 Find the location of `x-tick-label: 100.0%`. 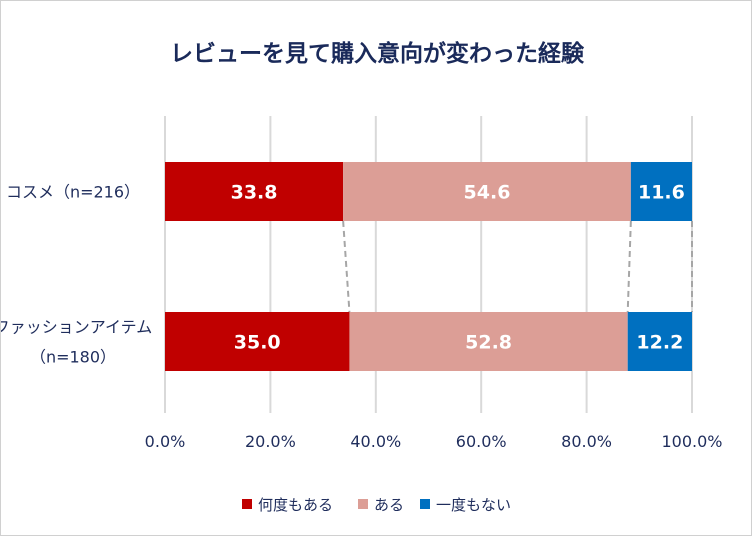

x-tick-label: 100.0% is located at coordinates (691, 441).